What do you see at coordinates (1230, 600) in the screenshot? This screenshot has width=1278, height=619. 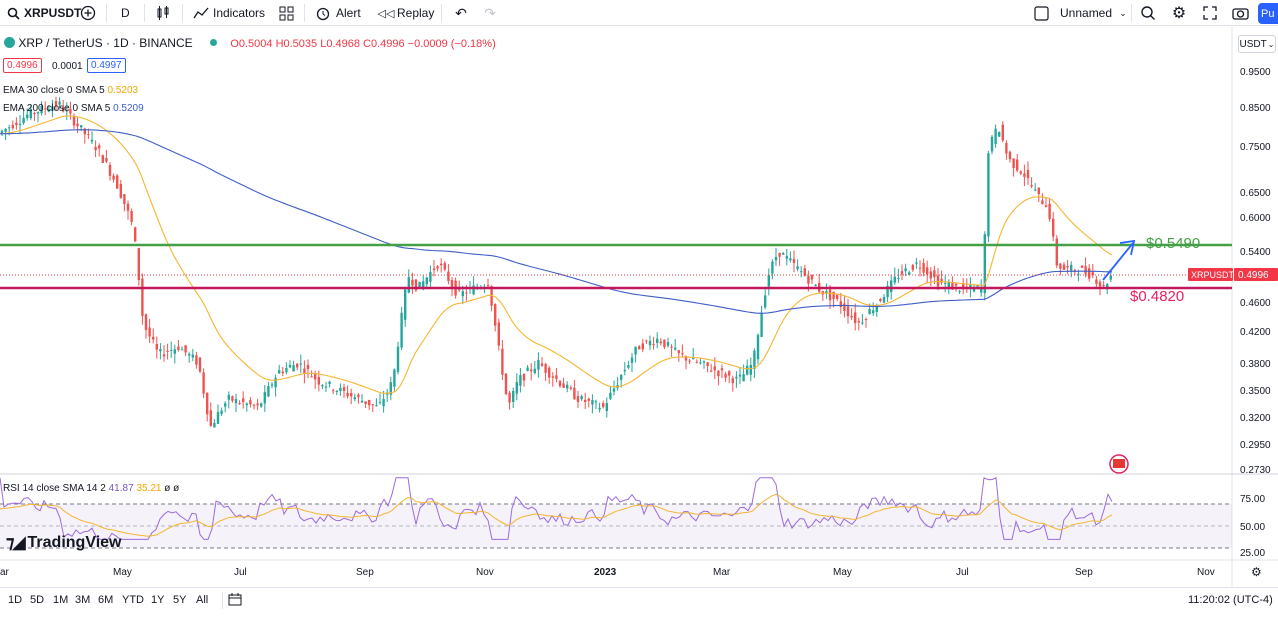 I see `clock-timezone: 11:20:02 (UTC-4)` at bounding box center [1230, 600].